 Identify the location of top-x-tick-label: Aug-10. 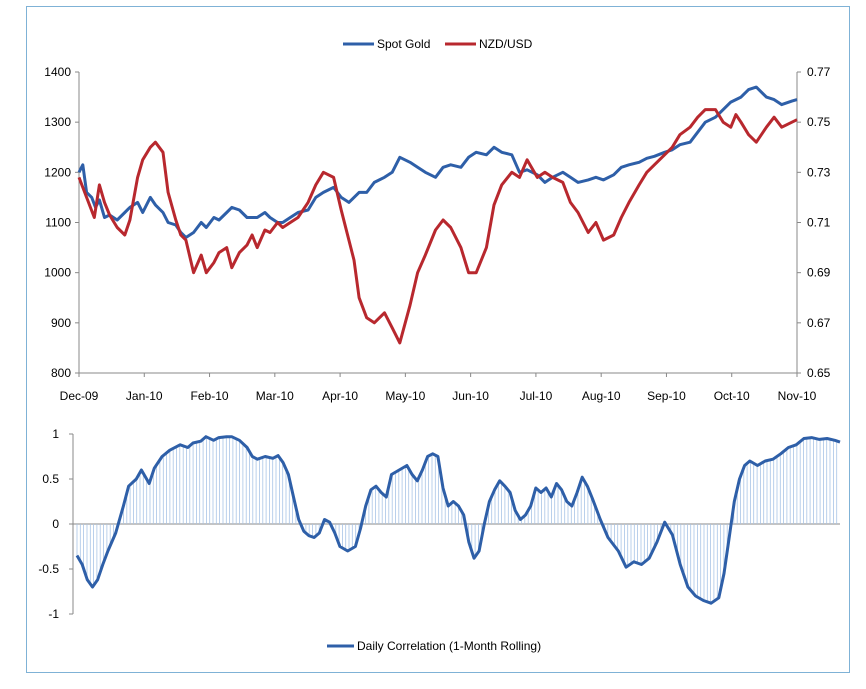
(601, 396).